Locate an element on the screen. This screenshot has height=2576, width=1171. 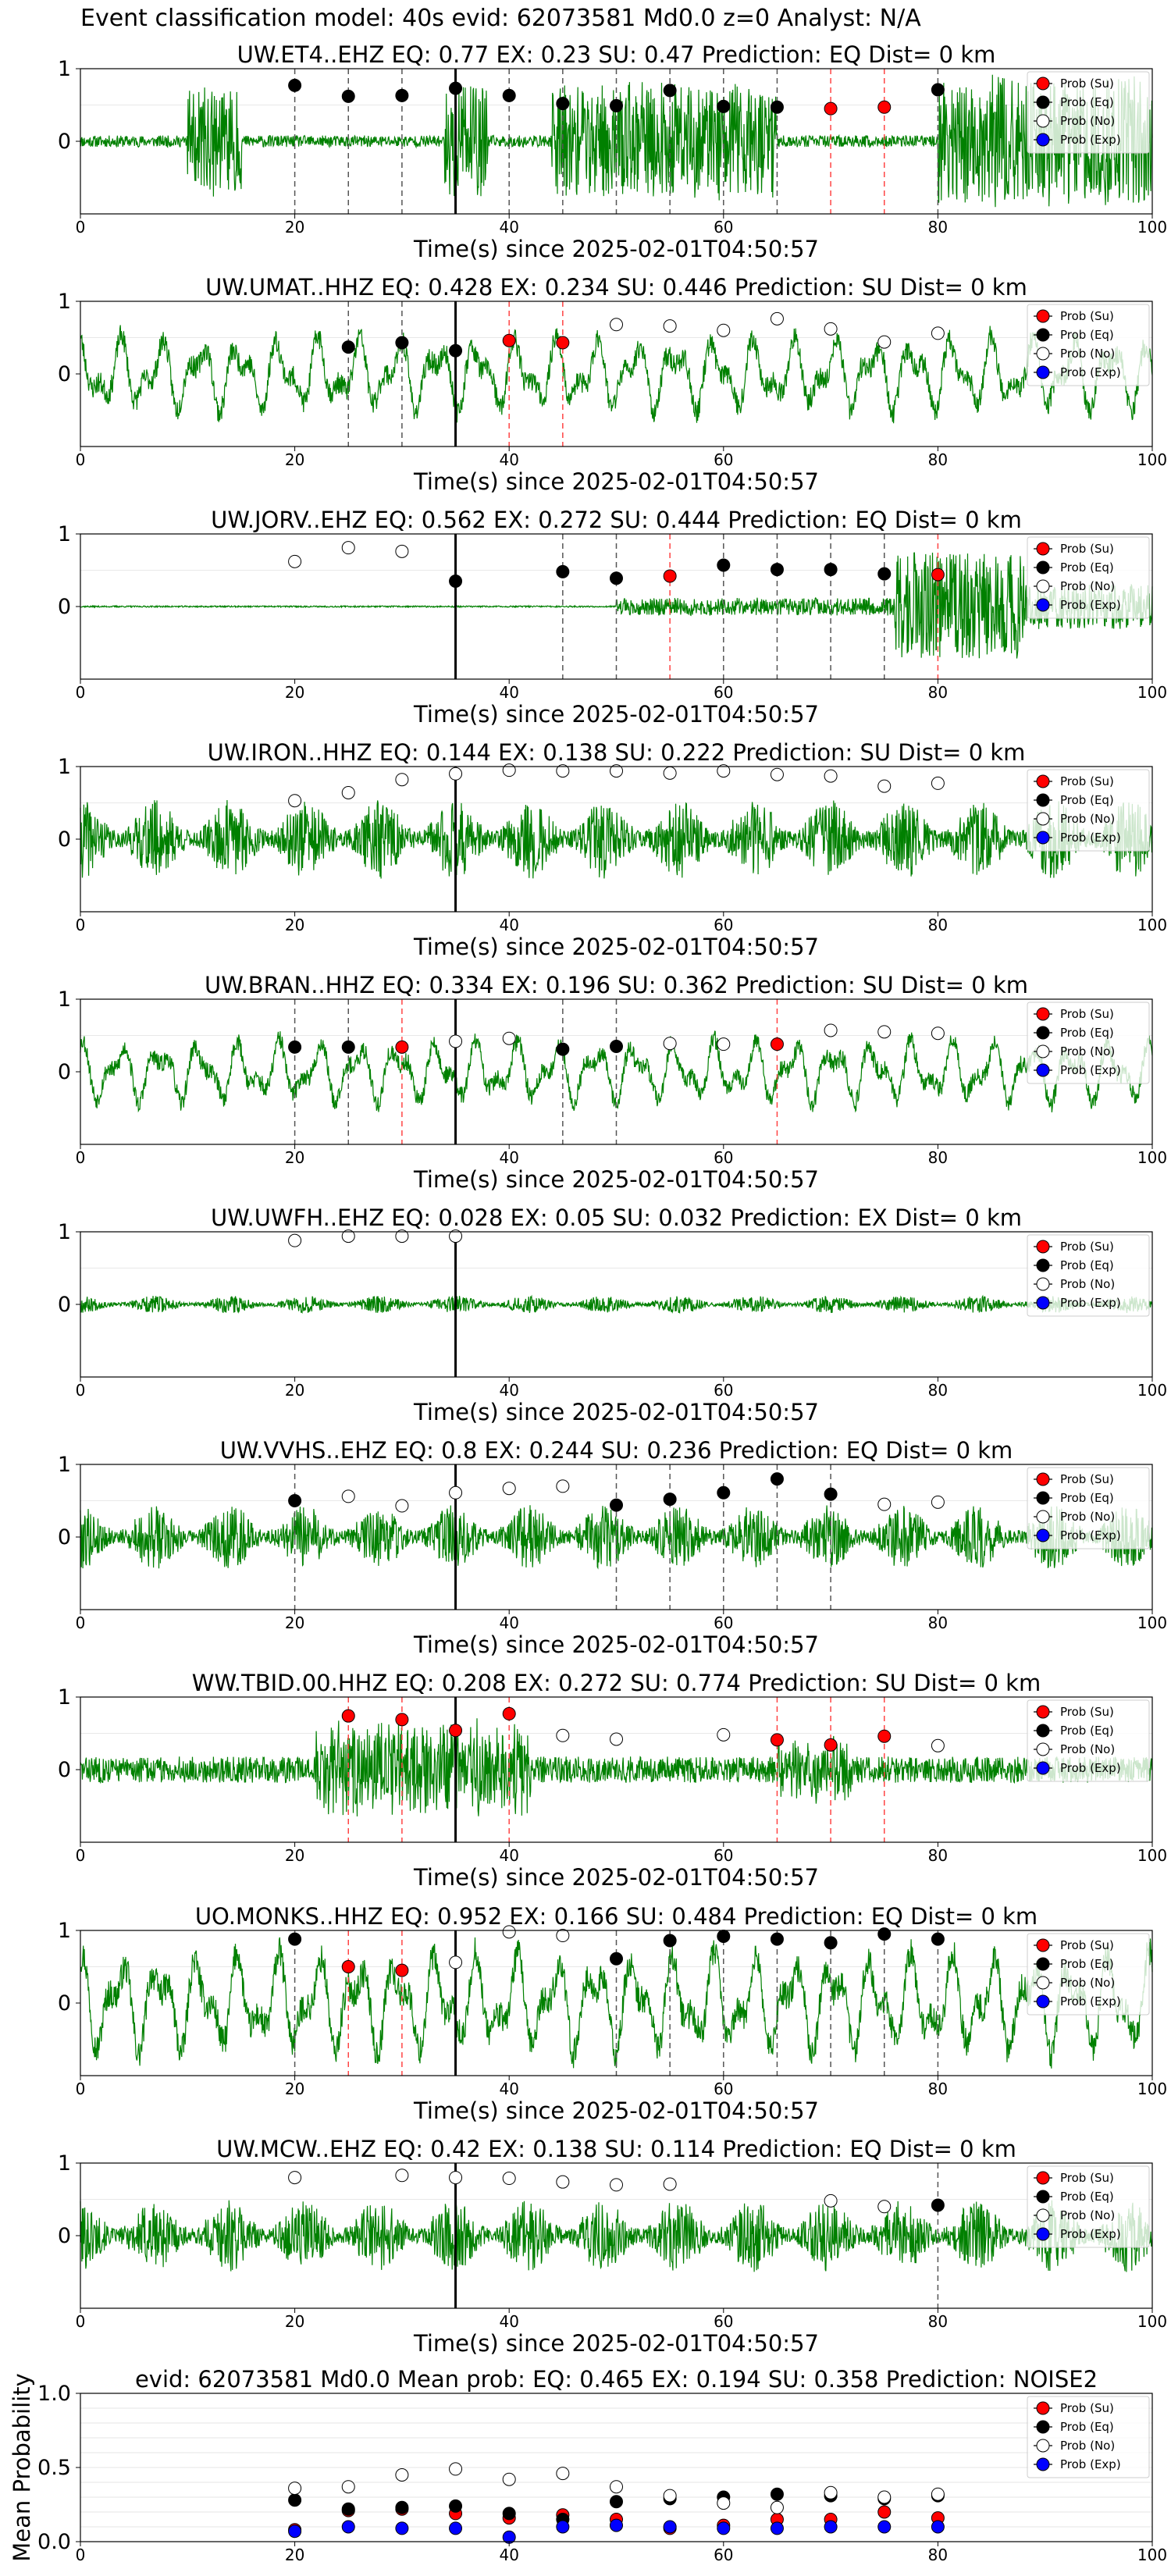
waveform-trace is located at coordinates (616, 1071).